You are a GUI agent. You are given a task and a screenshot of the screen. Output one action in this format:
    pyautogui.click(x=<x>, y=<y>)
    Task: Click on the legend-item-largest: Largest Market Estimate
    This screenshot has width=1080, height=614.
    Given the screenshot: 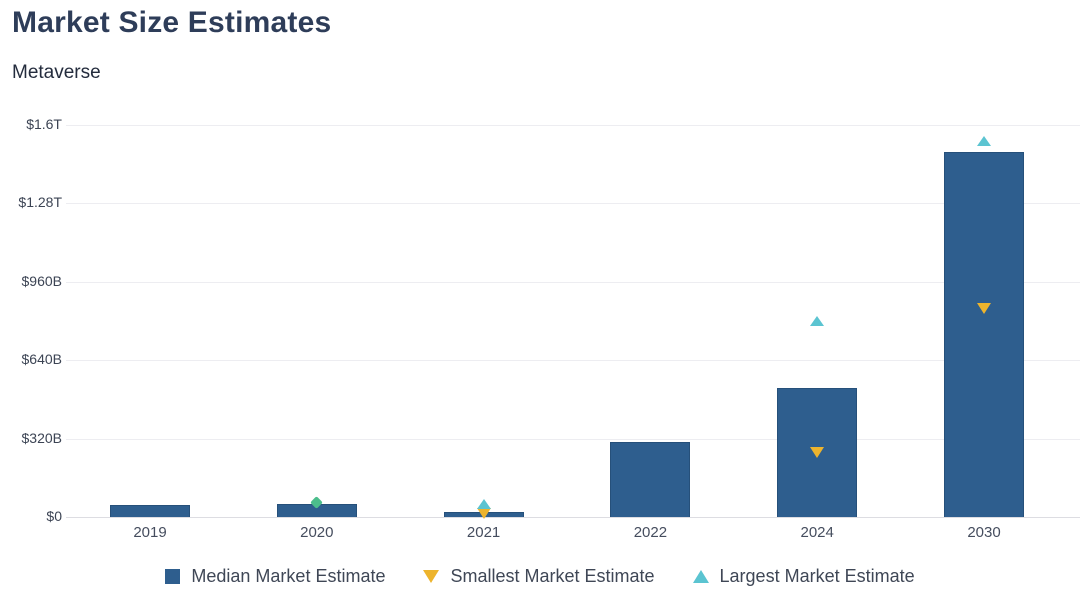 What is the action you would take?
    pyautogui.click(x=803, y=576)
    